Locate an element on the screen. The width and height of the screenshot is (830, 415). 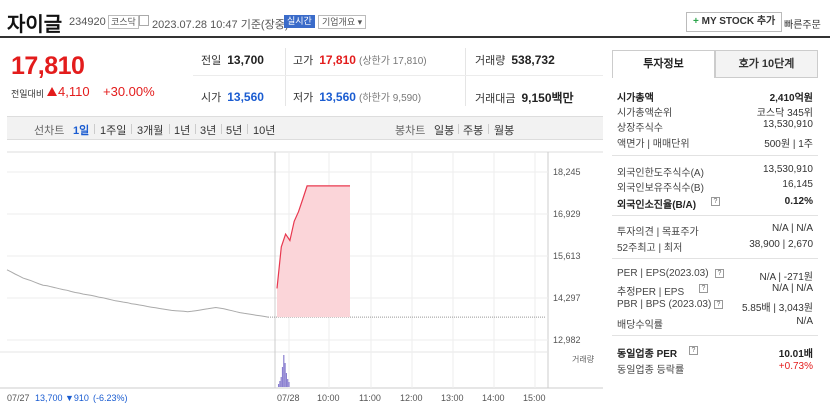
candle-chart-label: 봉차트 is located at coordinates (410, 131).